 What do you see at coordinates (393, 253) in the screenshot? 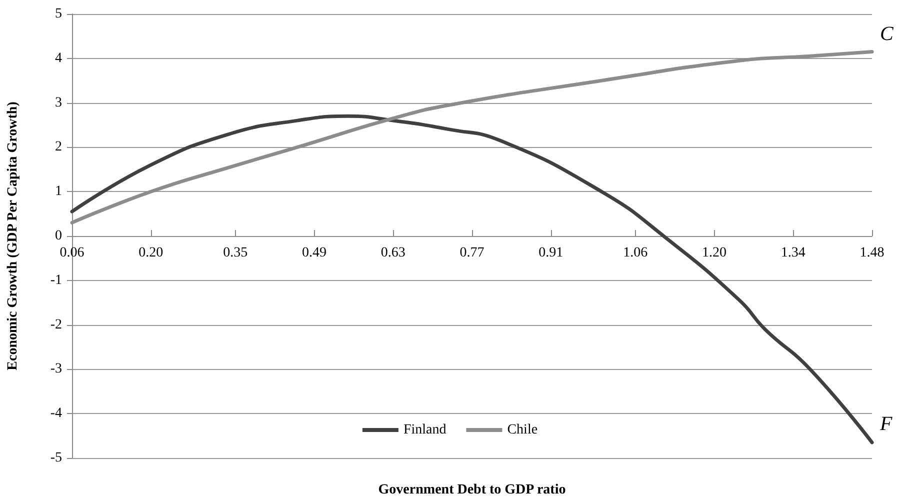
I see `x-tick-label: 0.63` at bounding box center [393, 253].